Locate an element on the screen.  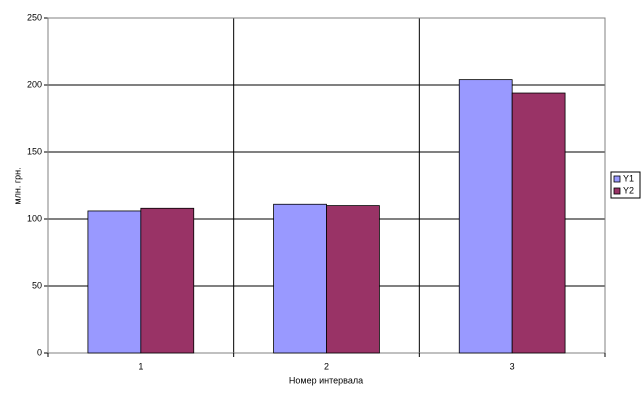
legend-label: Y2 is located at coordinates (628, 190).